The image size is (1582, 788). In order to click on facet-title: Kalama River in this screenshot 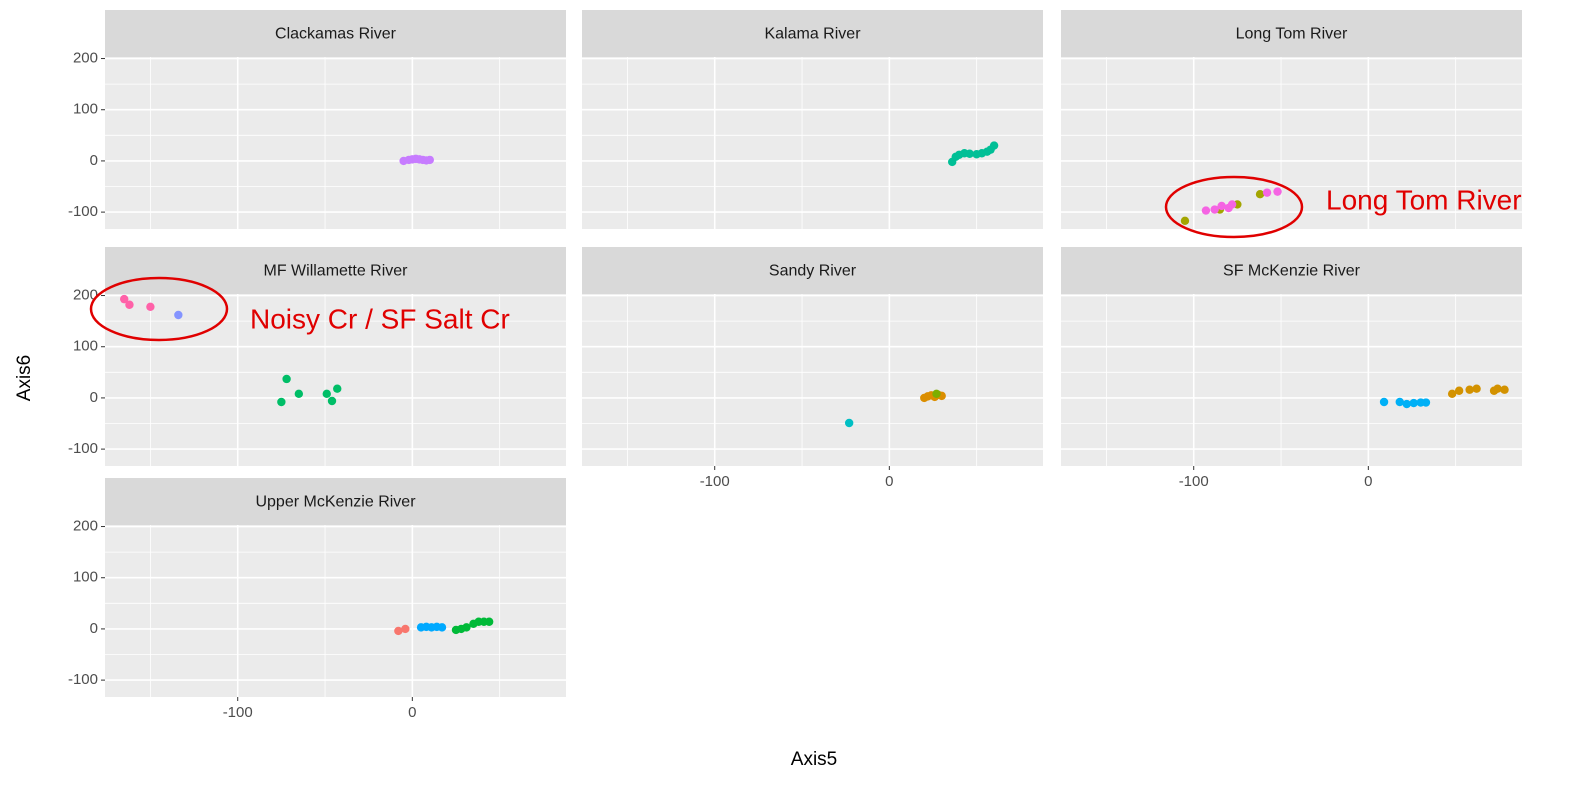, I will do `click(812, 34)`.